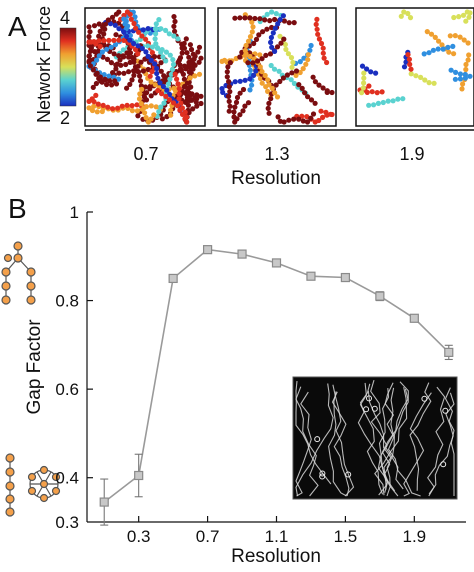 The height and width of the screenshot is (572, 474). What do you see at coordinates (346, 536) in the screenshot?
I see `xtick-label: 1.5` at bounding box center [346, 536].